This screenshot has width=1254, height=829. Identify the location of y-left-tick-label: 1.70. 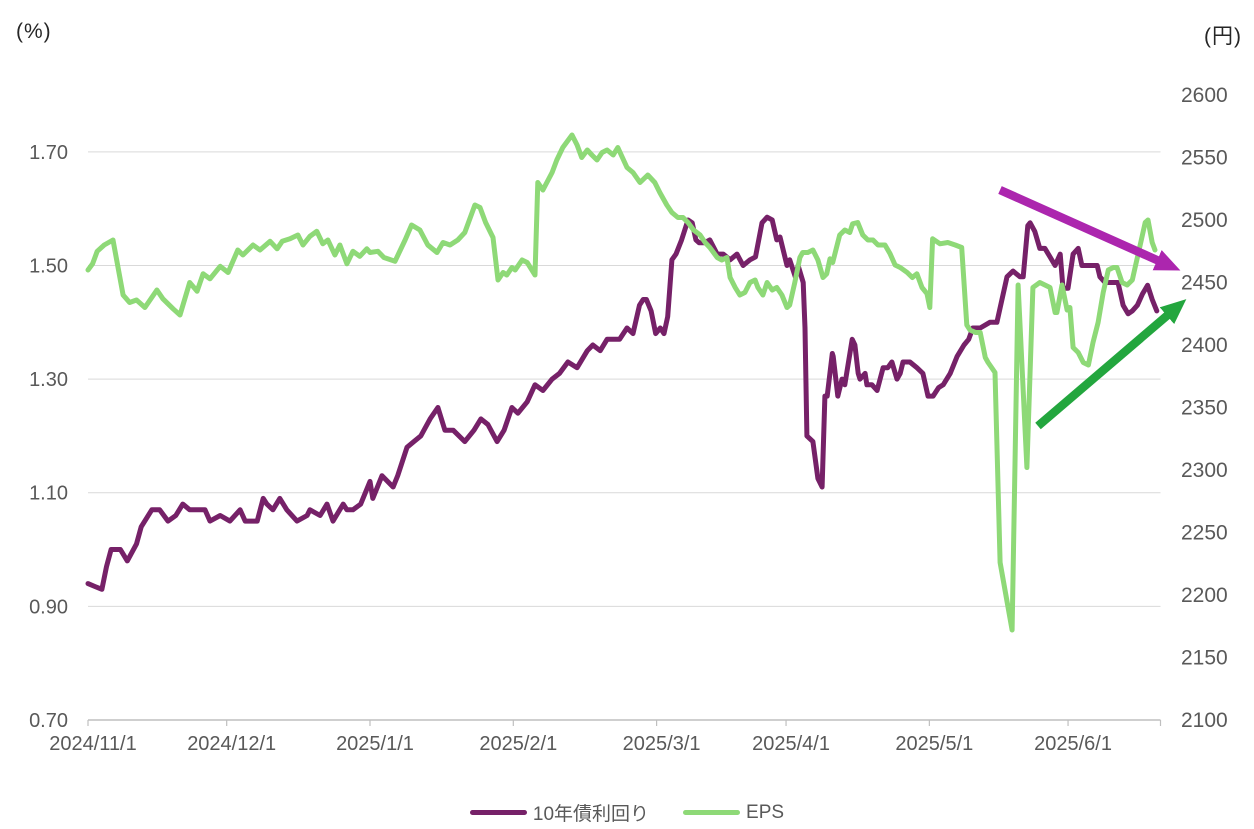
(48, 153).